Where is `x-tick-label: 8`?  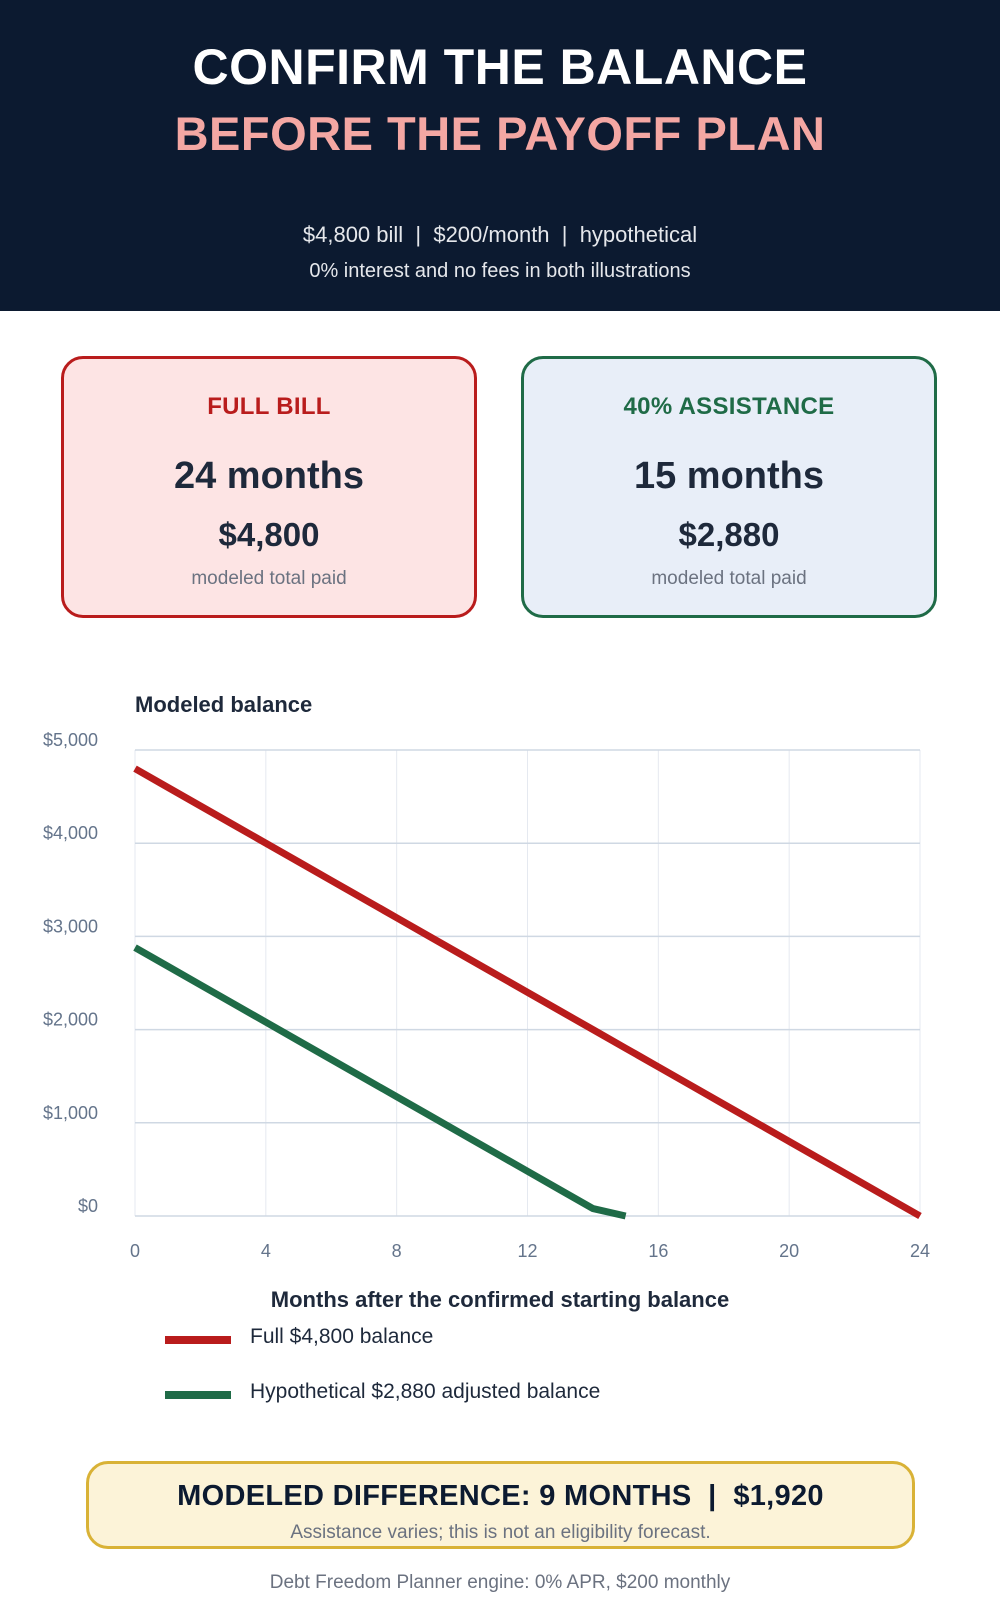 x-tick-label: 8 is located at coordinates (397, 1251).